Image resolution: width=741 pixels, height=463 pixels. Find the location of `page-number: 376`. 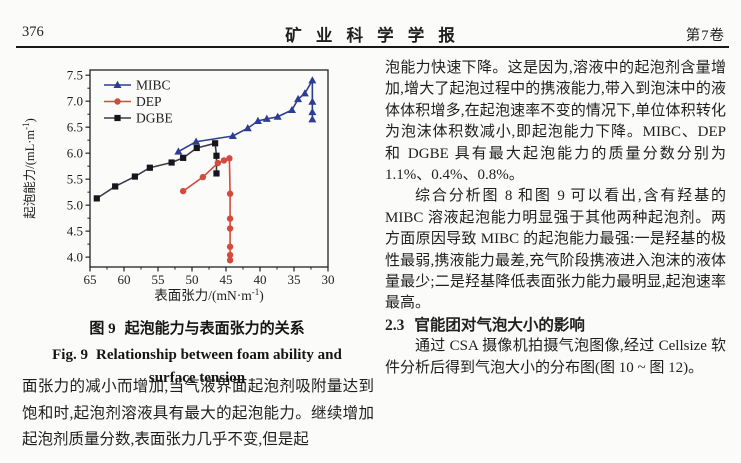

page-number: 376 is located at coordinates (33, 32).